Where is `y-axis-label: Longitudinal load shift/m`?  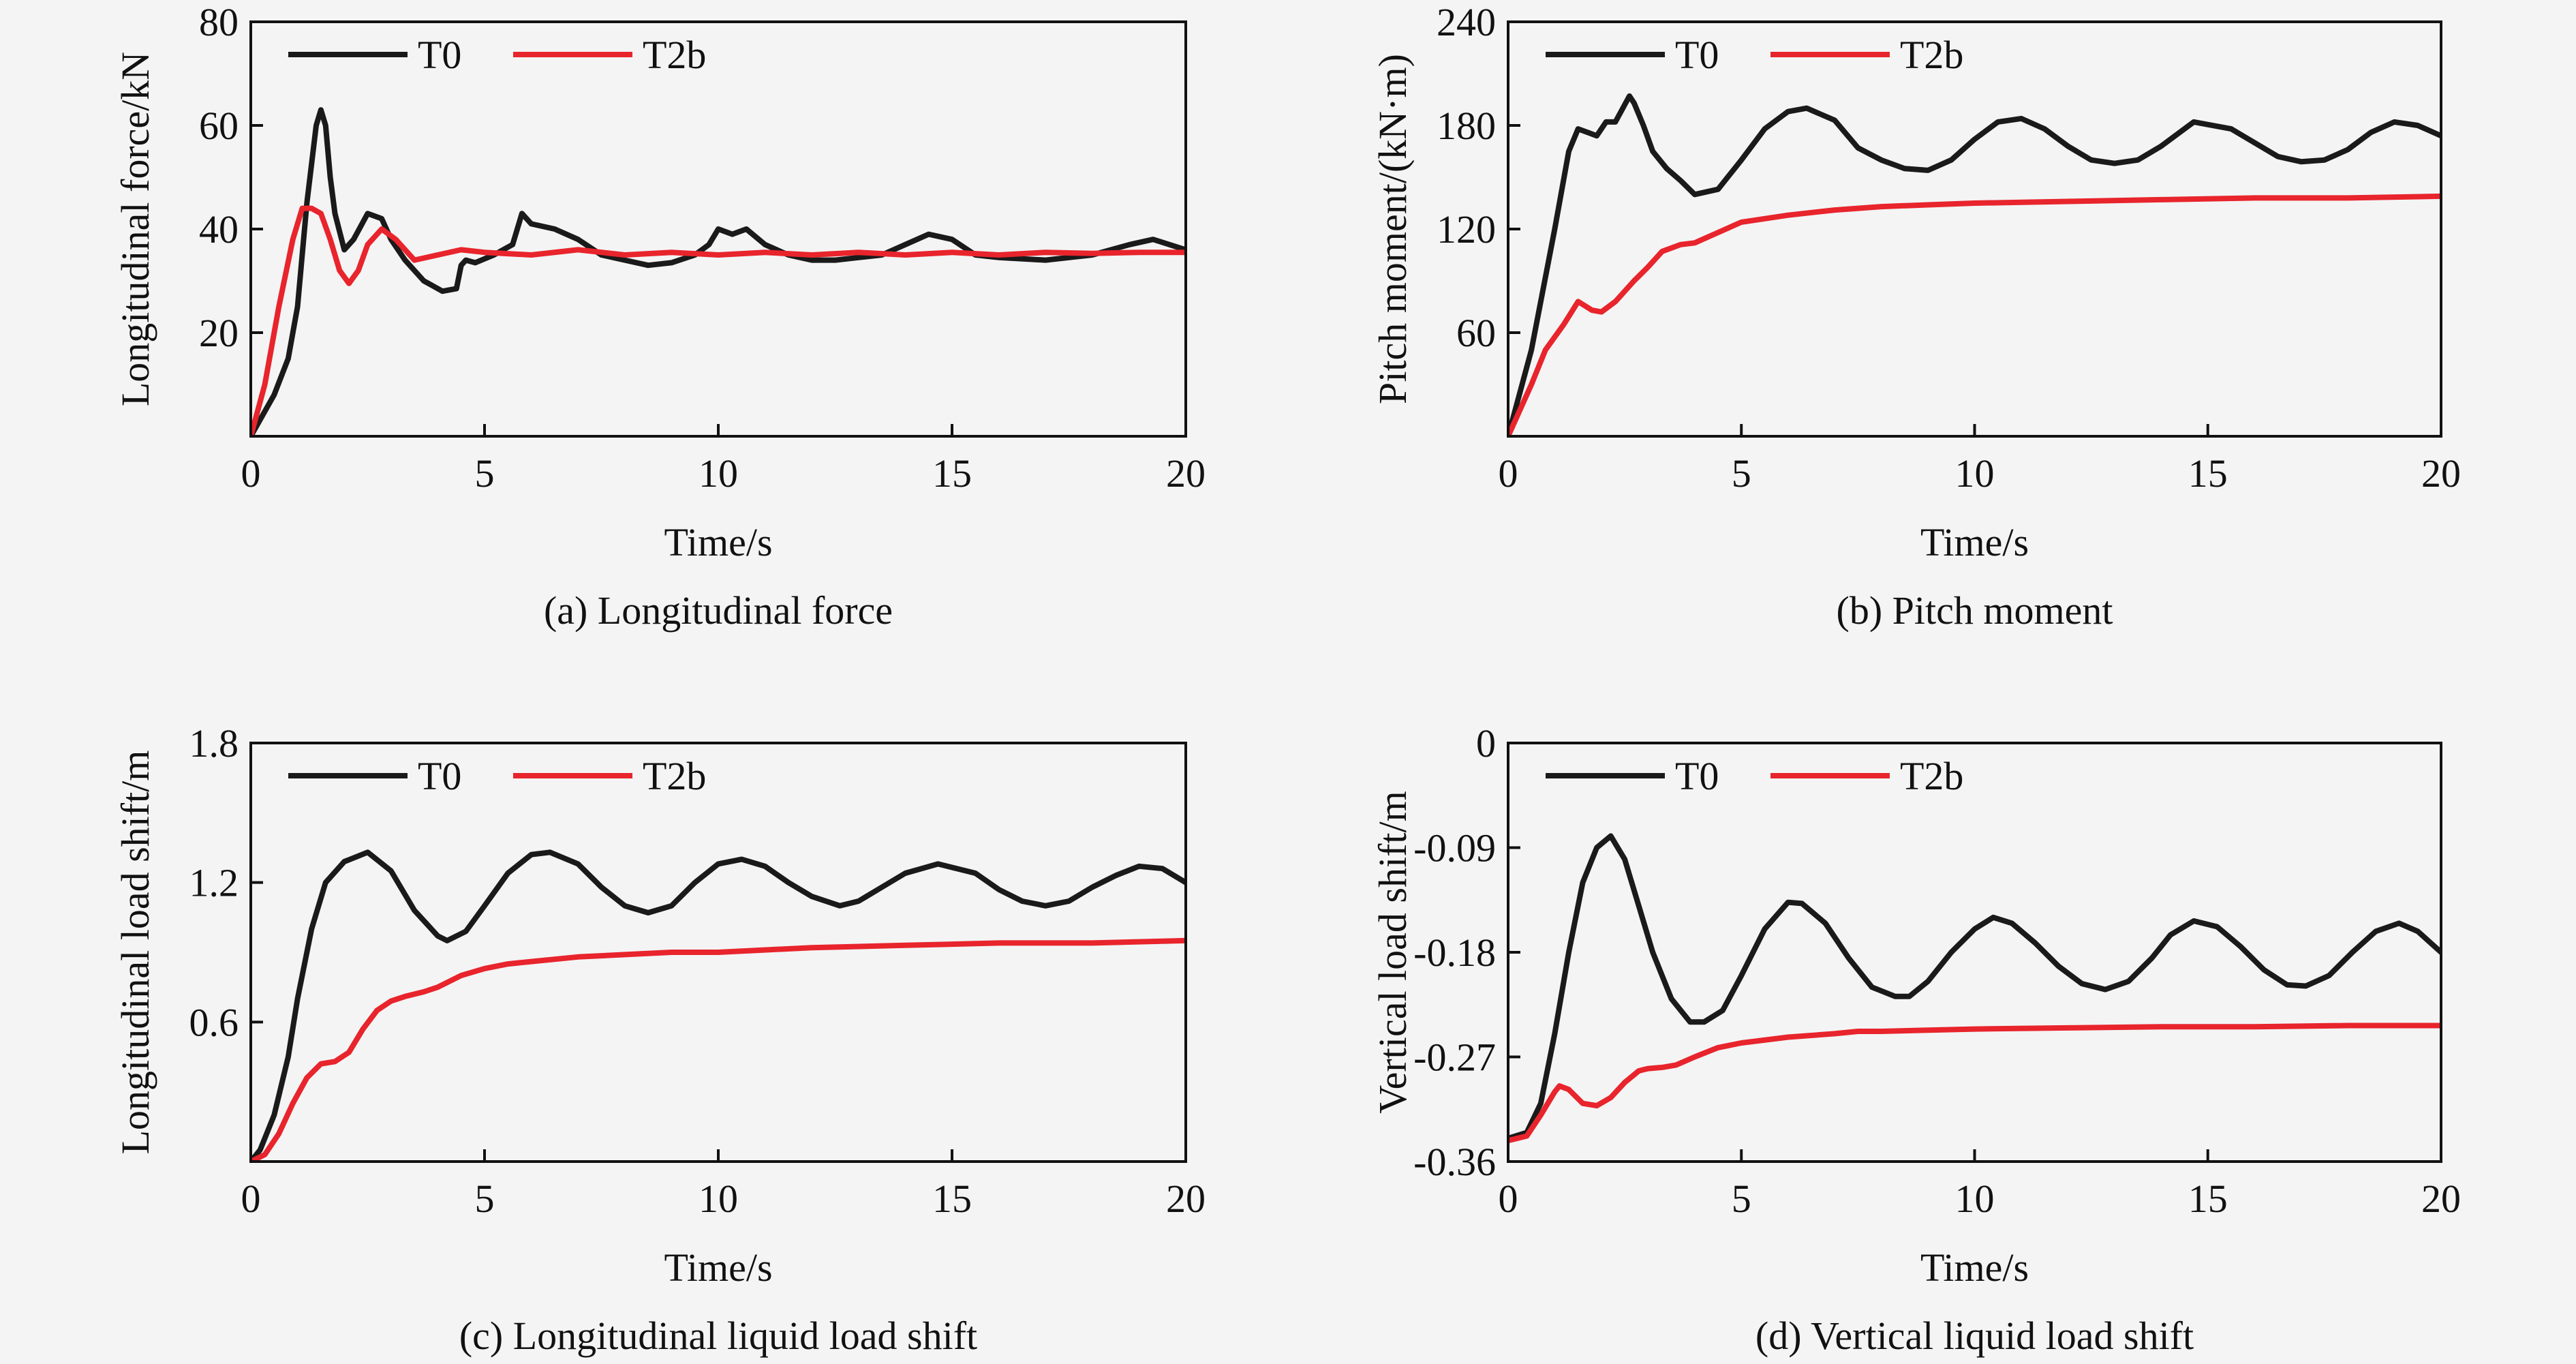
y-axis-label: Longitudinal load shift/m is located at coordinates (135, 953).